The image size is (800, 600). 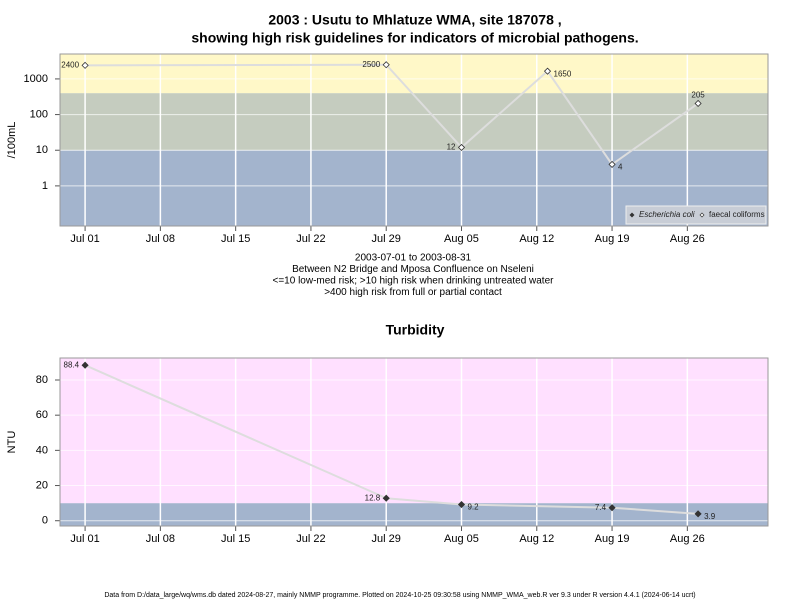 What do you see at coordinates (12, 442) in the screenshot?
I see `y-axis-label: NTU` at bounding box center [12, 442].